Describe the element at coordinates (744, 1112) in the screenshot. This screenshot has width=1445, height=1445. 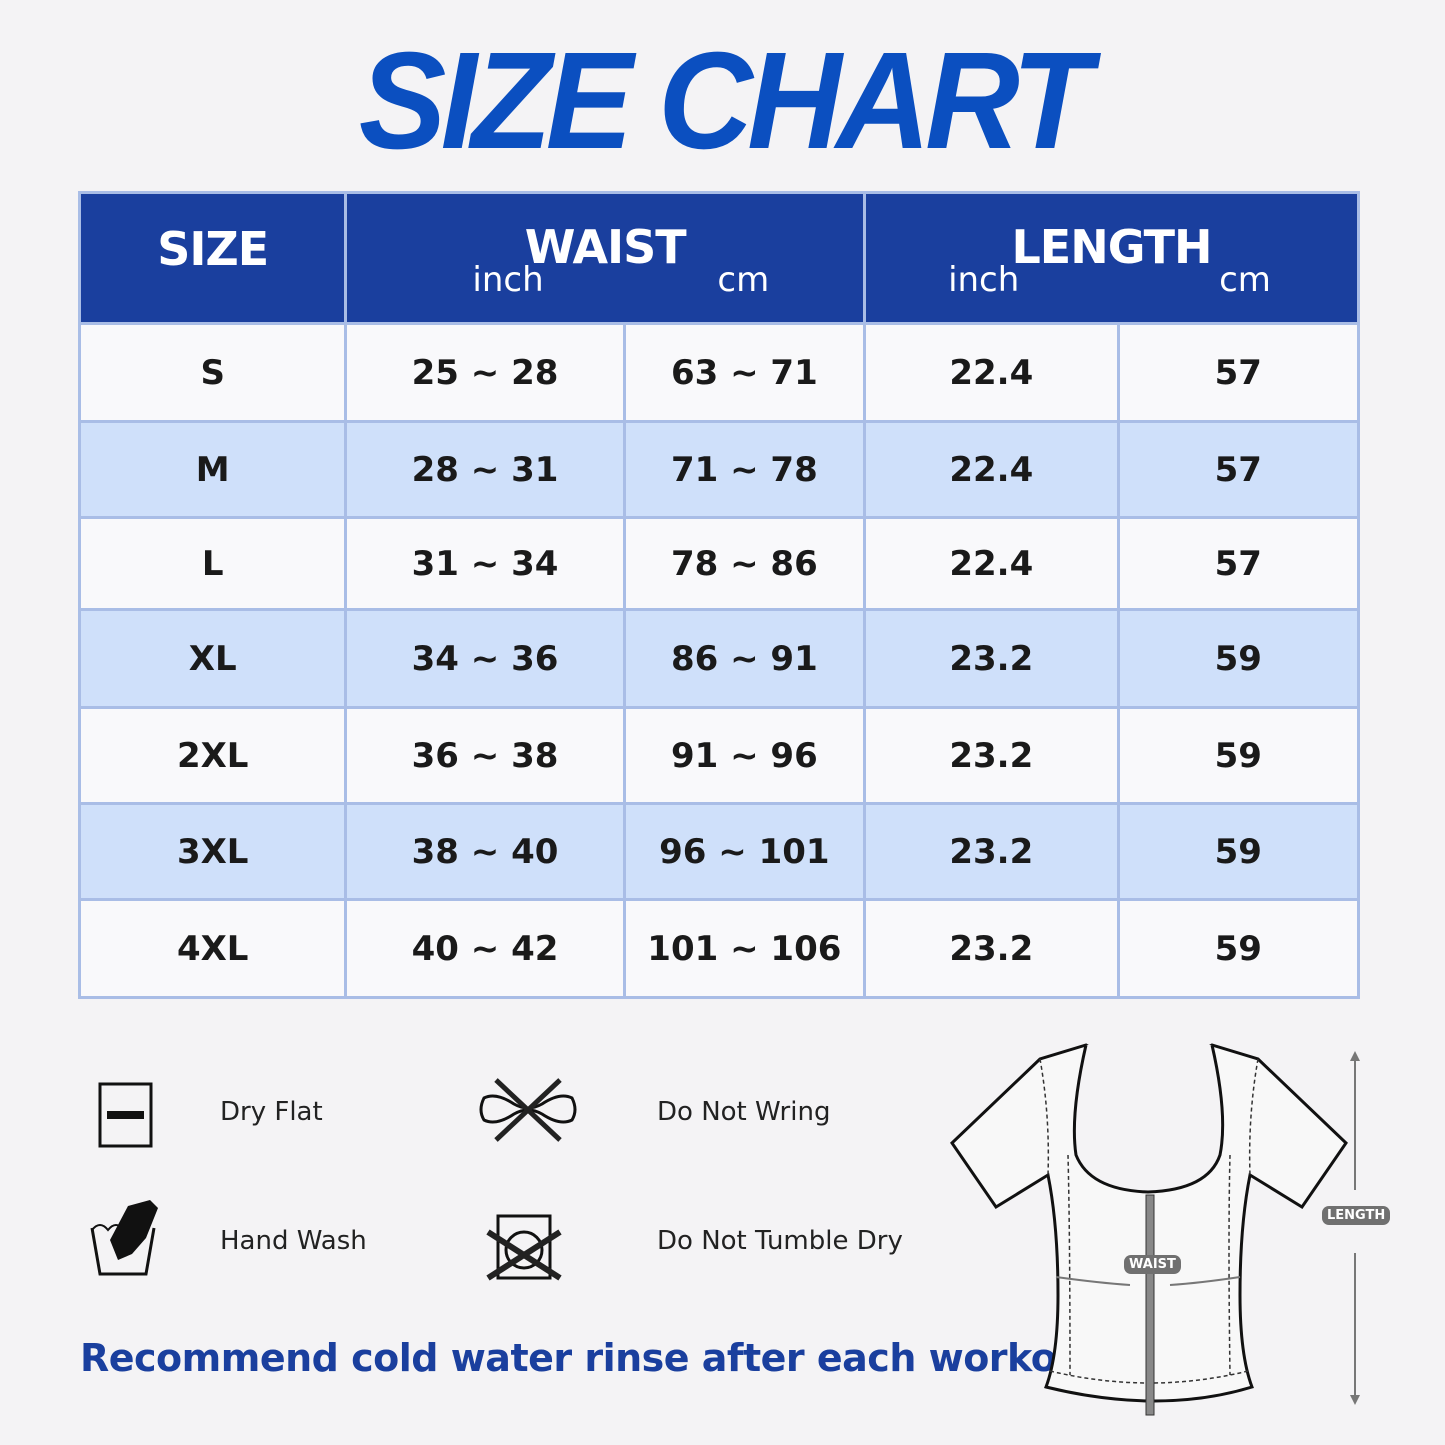
I see `care-label: Do Not Wring` at that location.